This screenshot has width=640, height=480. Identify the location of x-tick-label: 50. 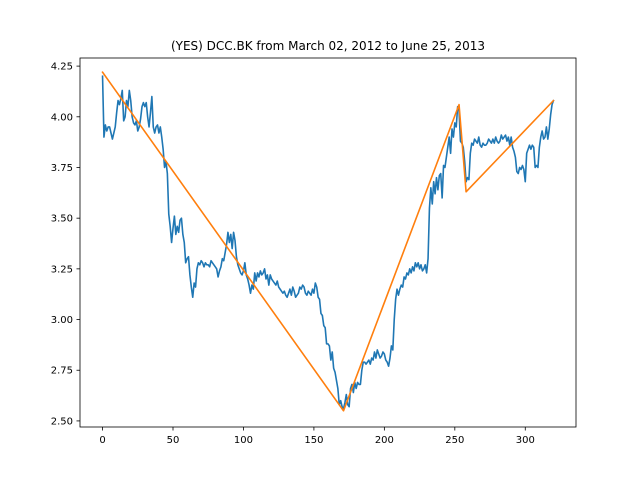
(173, 440).